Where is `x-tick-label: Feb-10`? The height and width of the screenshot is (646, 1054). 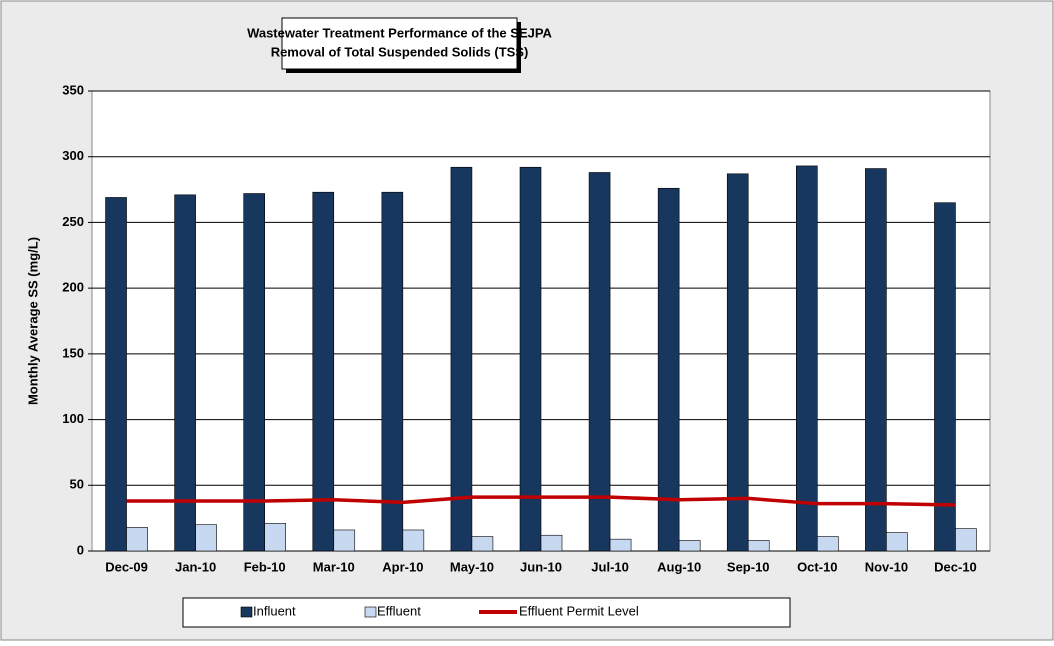 x-tick-label: Feb-10 is located at coordinates (265, 566).